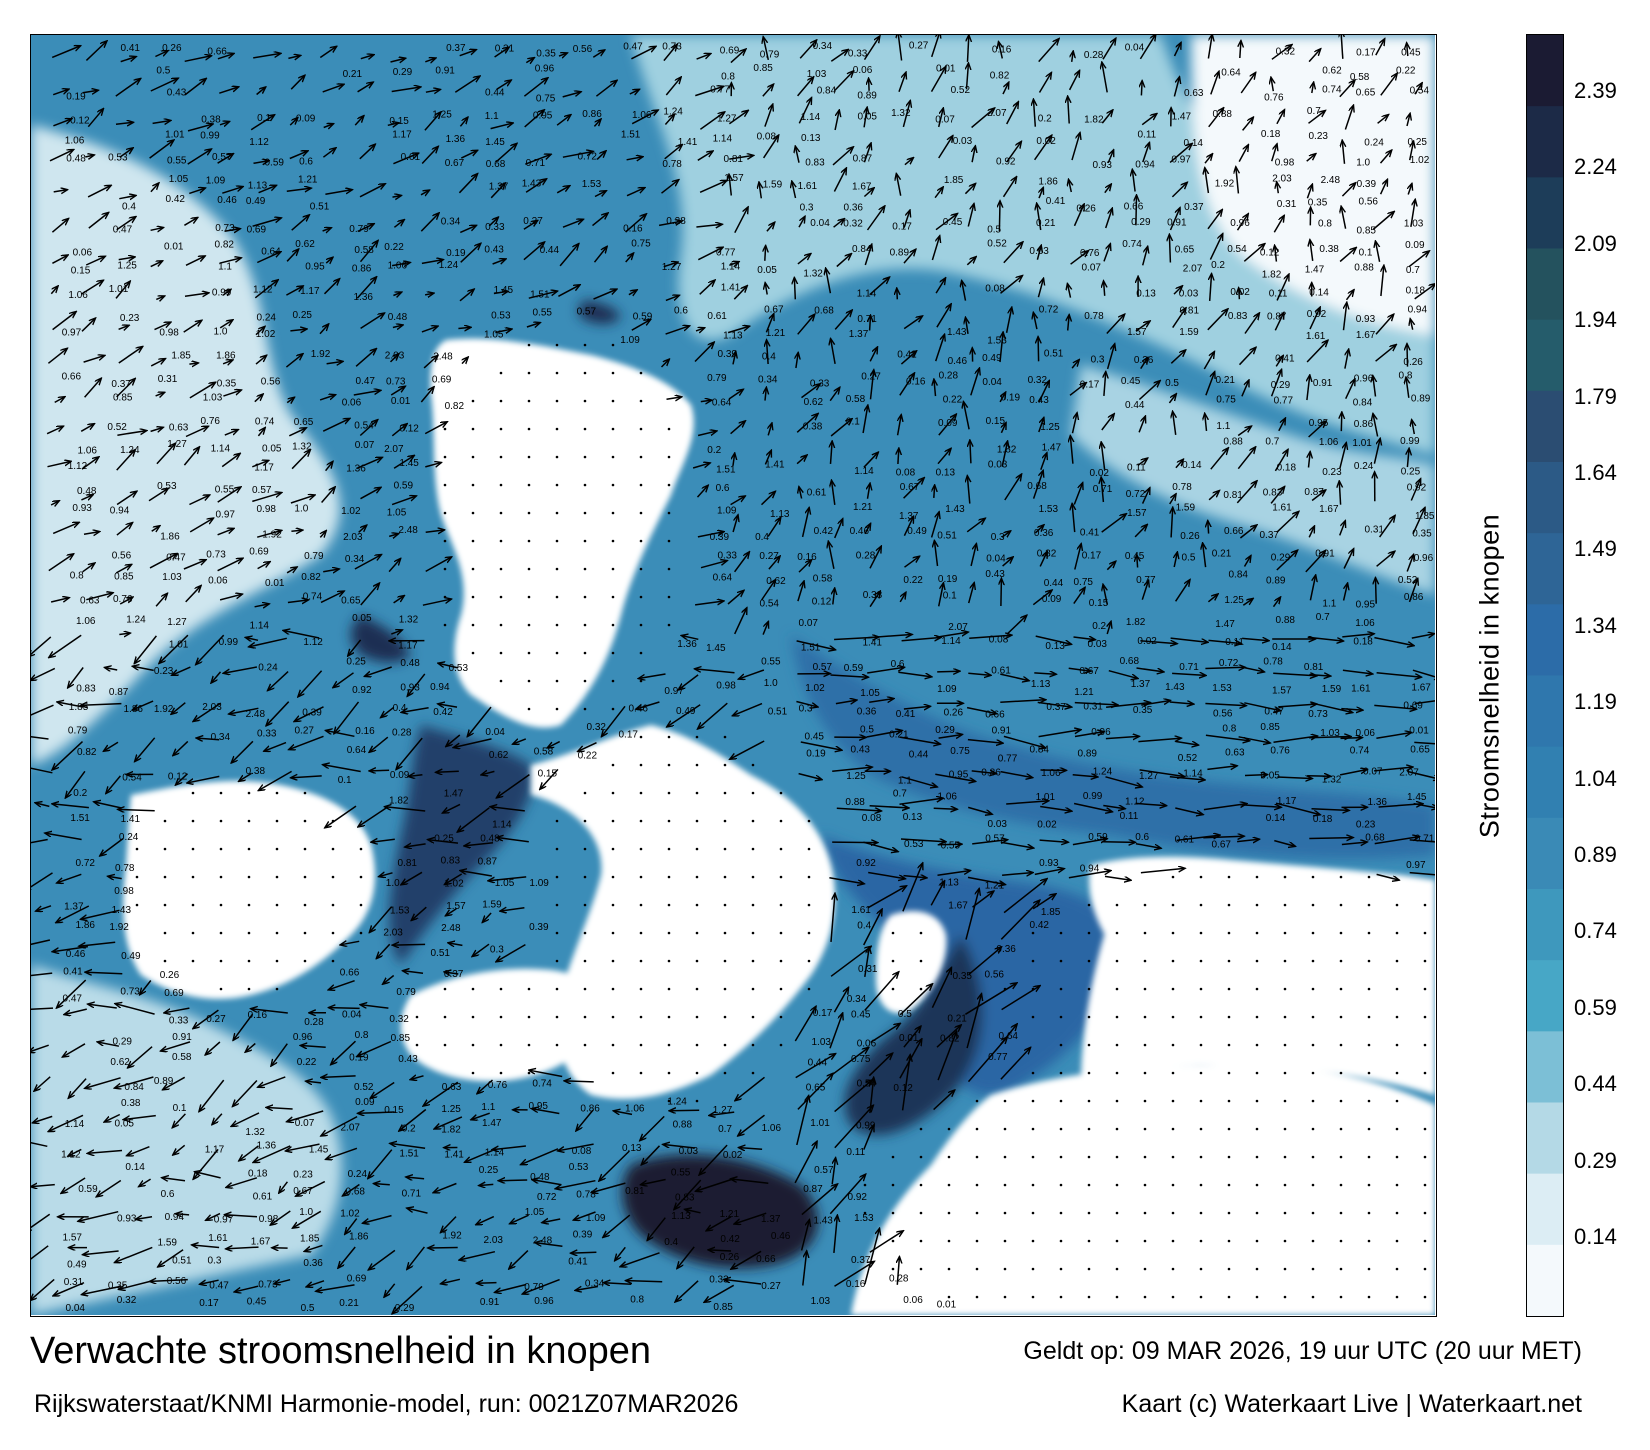 The width and height of the screenshot is (1650, 1450). What do you see at coordinates (774, 310) in the screenshot?
I see `speed-value-label: 0.67` at bounding box center [774, 310].